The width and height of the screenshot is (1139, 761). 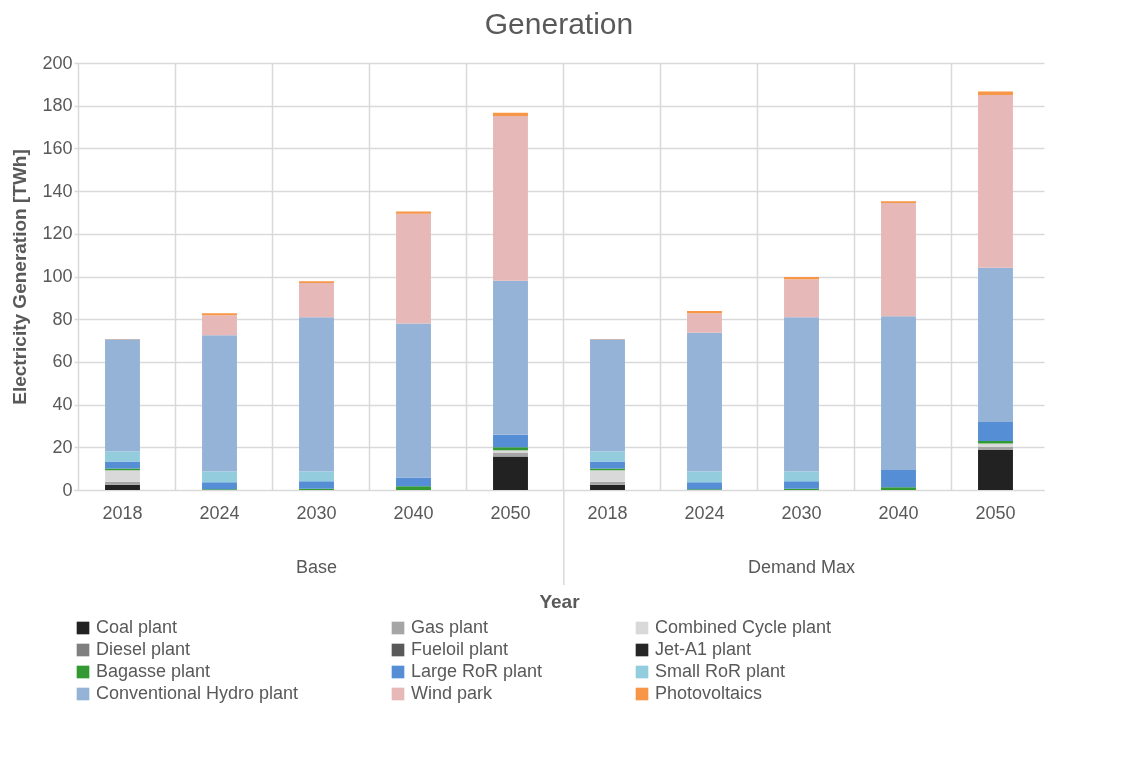 I want to click on legend-label: Gas plant, so click(x=450, y=627).